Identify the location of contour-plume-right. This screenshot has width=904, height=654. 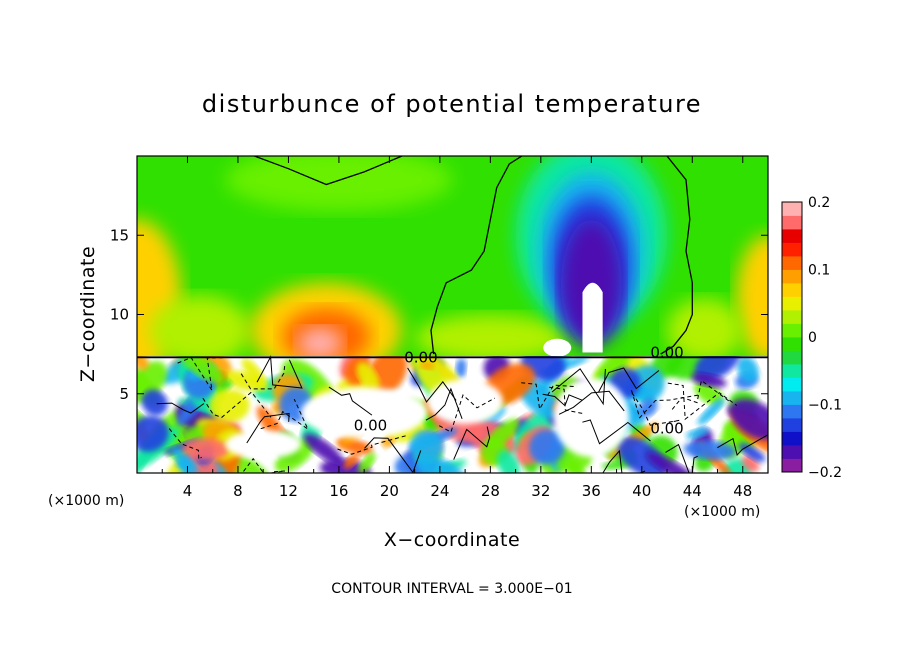
(676, 255).